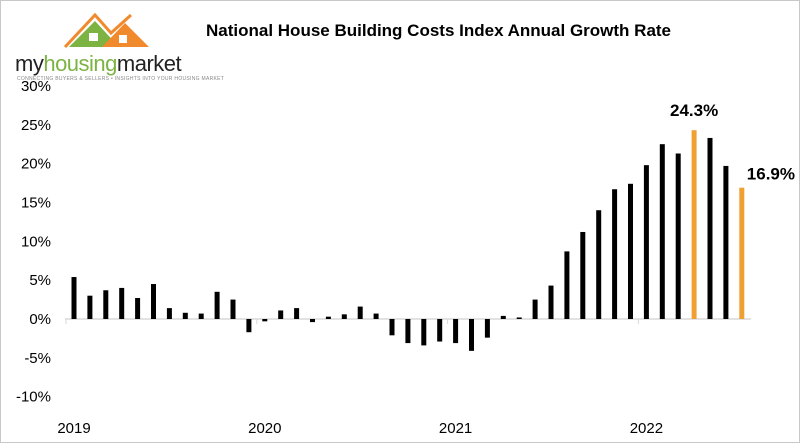 The height and width of the screenshot is (443, 800). I want to click on y-tick-label: 20%, so click(36, 164).